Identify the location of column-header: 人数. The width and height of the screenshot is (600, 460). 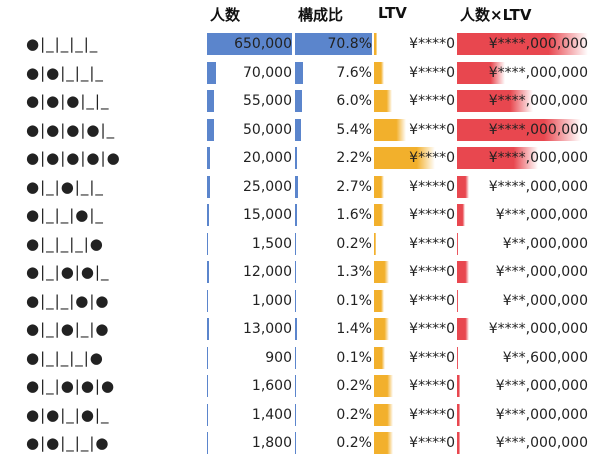
(225, 15).